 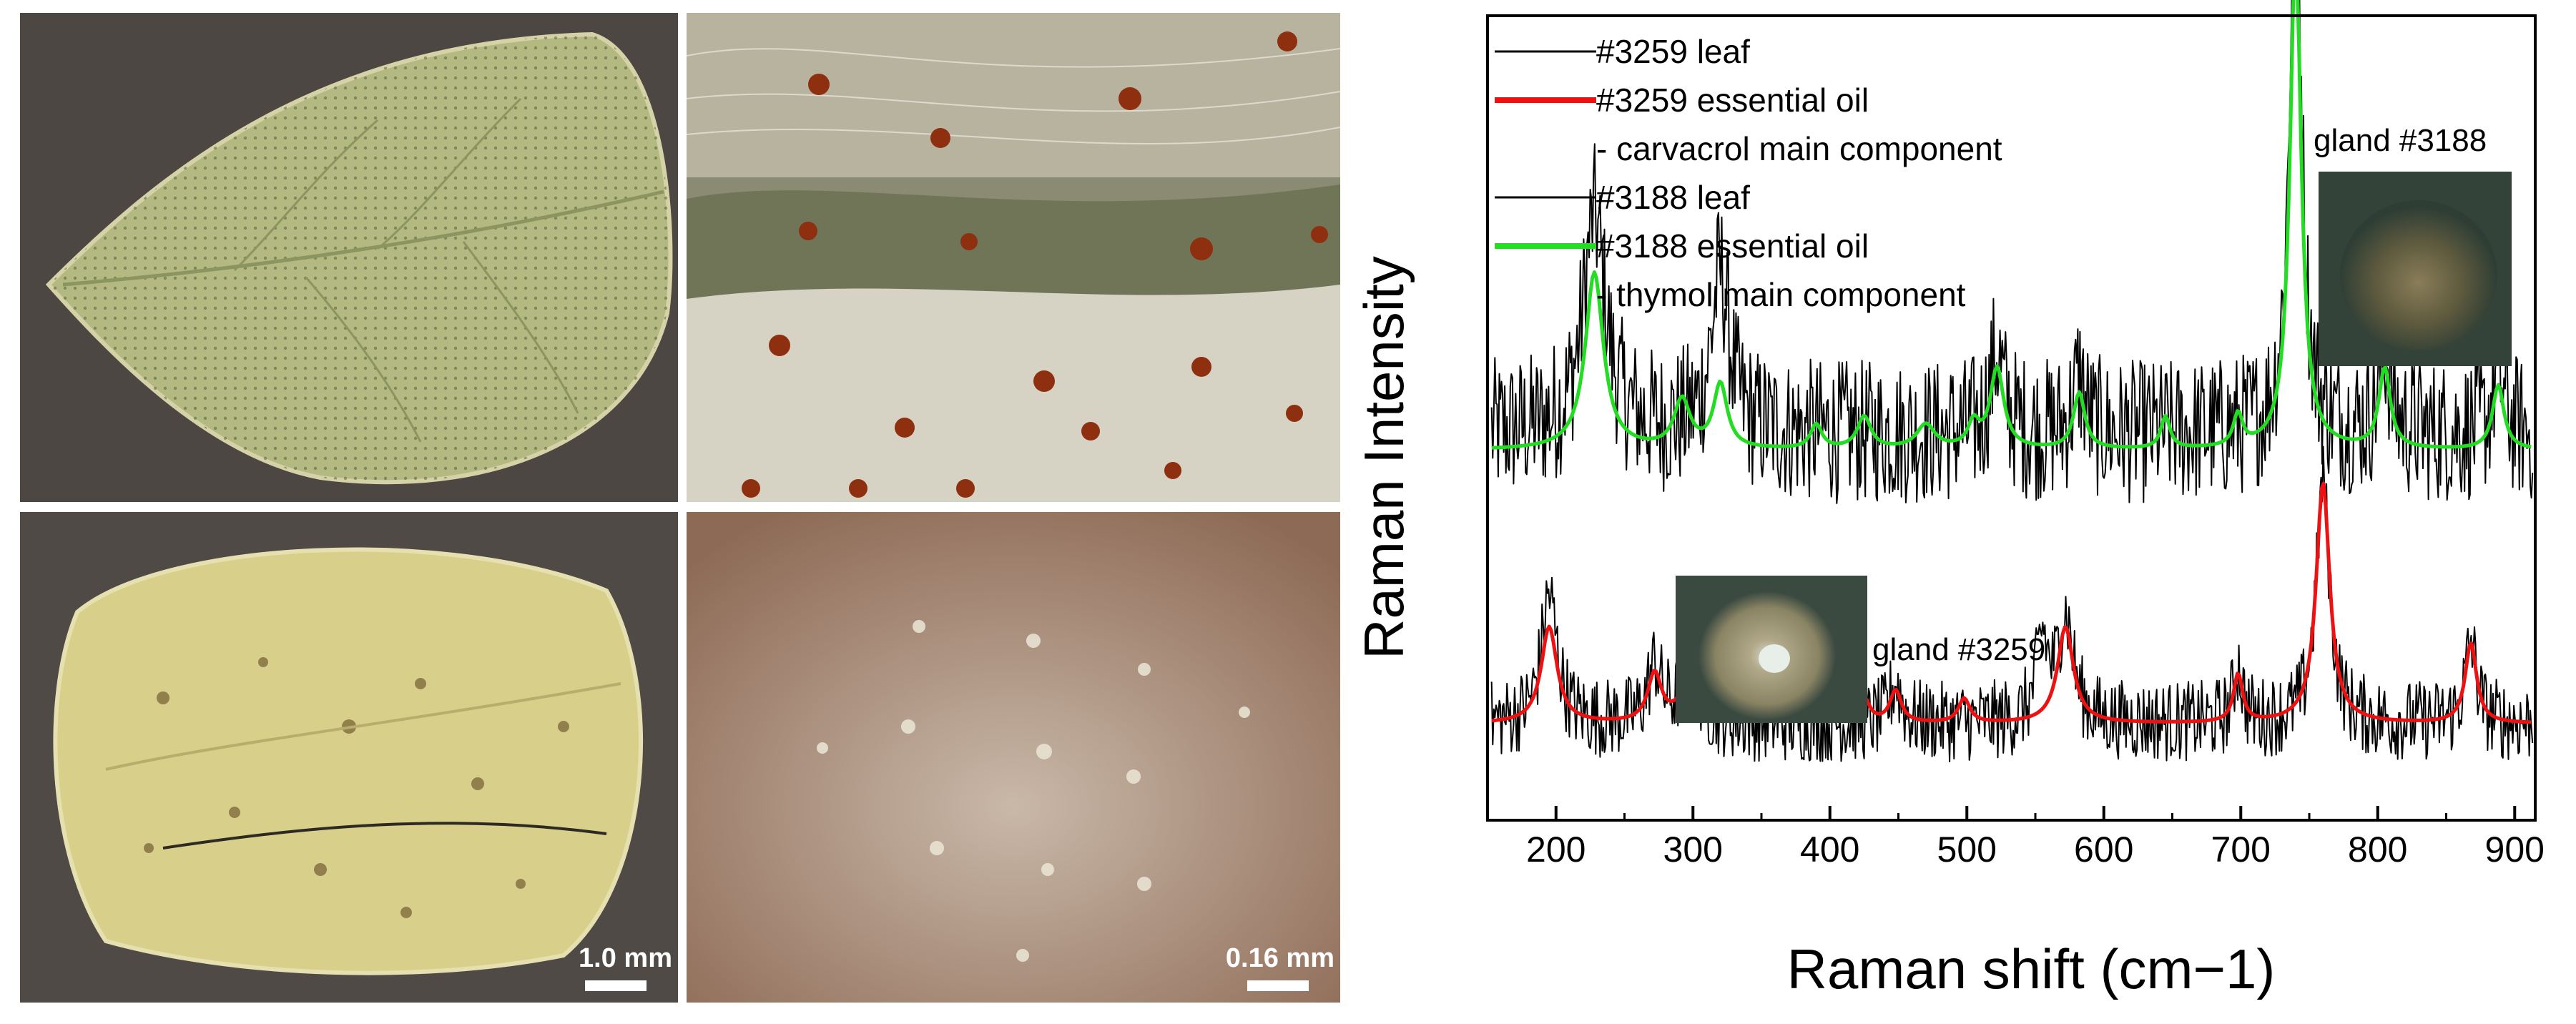 What do you see at coordinates (1280, 958) in the screenshot?
I see `scale-bar-label-016mm: 0.16 mm` at bounding box center [1280, 958].